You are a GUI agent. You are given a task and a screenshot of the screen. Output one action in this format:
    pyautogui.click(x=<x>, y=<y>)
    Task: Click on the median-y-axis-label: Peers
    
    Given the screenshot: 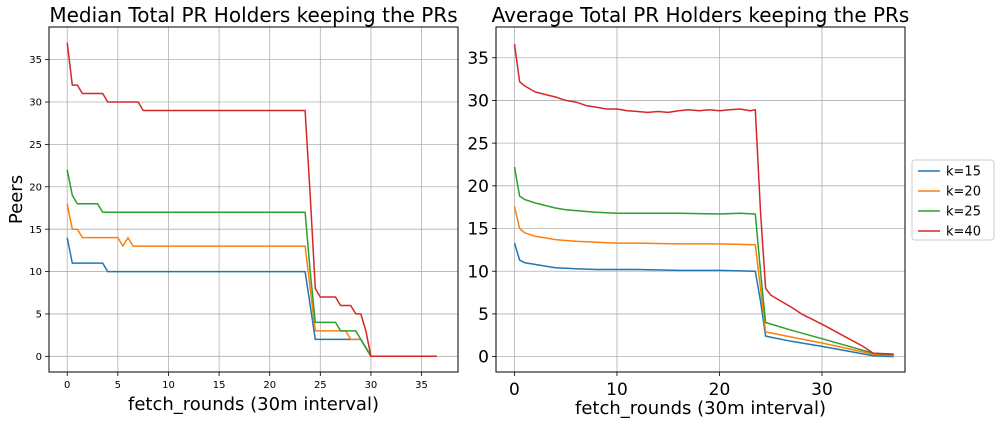 What is the action you would take?
    pyautogui.click(x=16, y=199)
    